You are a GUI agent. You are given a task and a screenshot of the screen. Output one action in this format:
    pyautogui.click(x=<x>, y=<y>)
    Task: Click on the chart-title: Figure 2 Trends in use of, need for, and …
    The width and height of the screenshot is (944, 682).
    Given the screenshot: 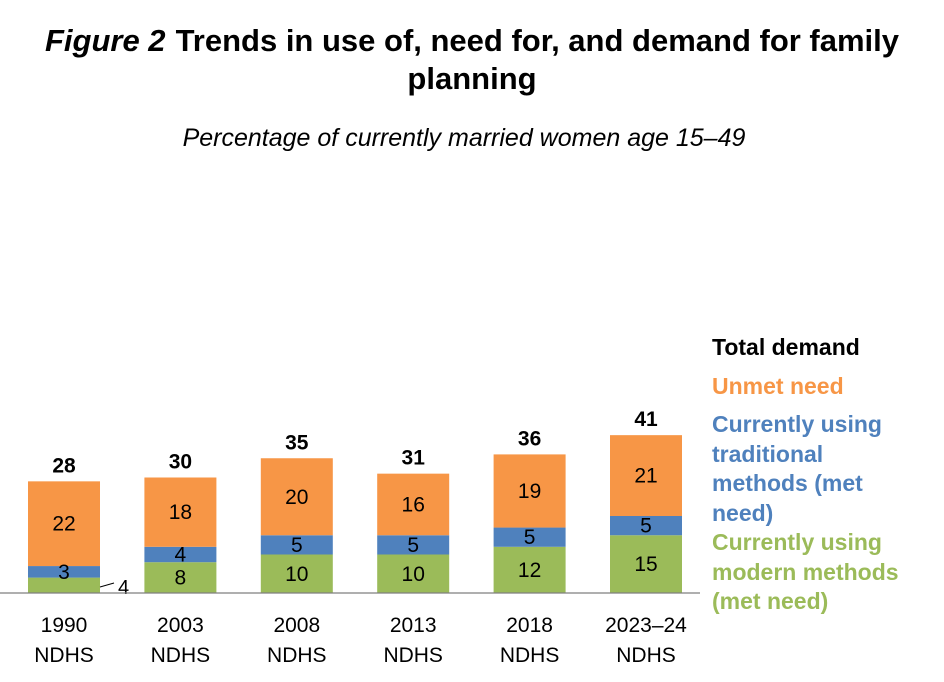 What is the action you would take?
    pyautogui.click(x=472, y=60)
    